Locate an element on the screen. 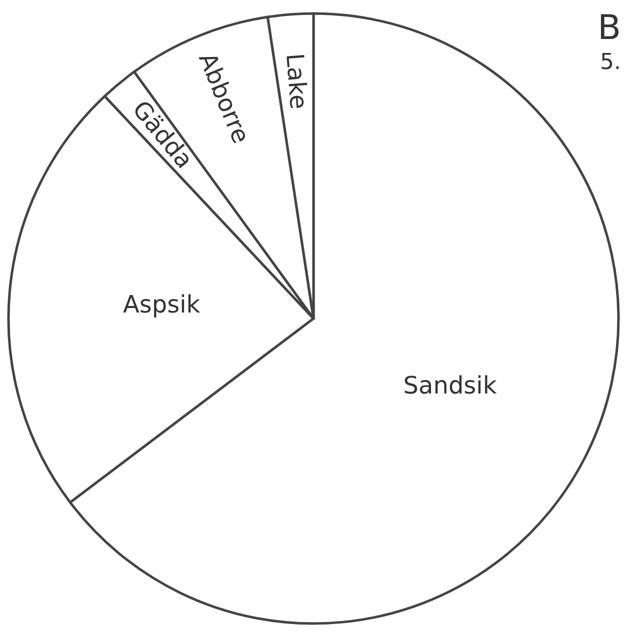  slice-label: Aspsik is located at coordinates (161, 304).